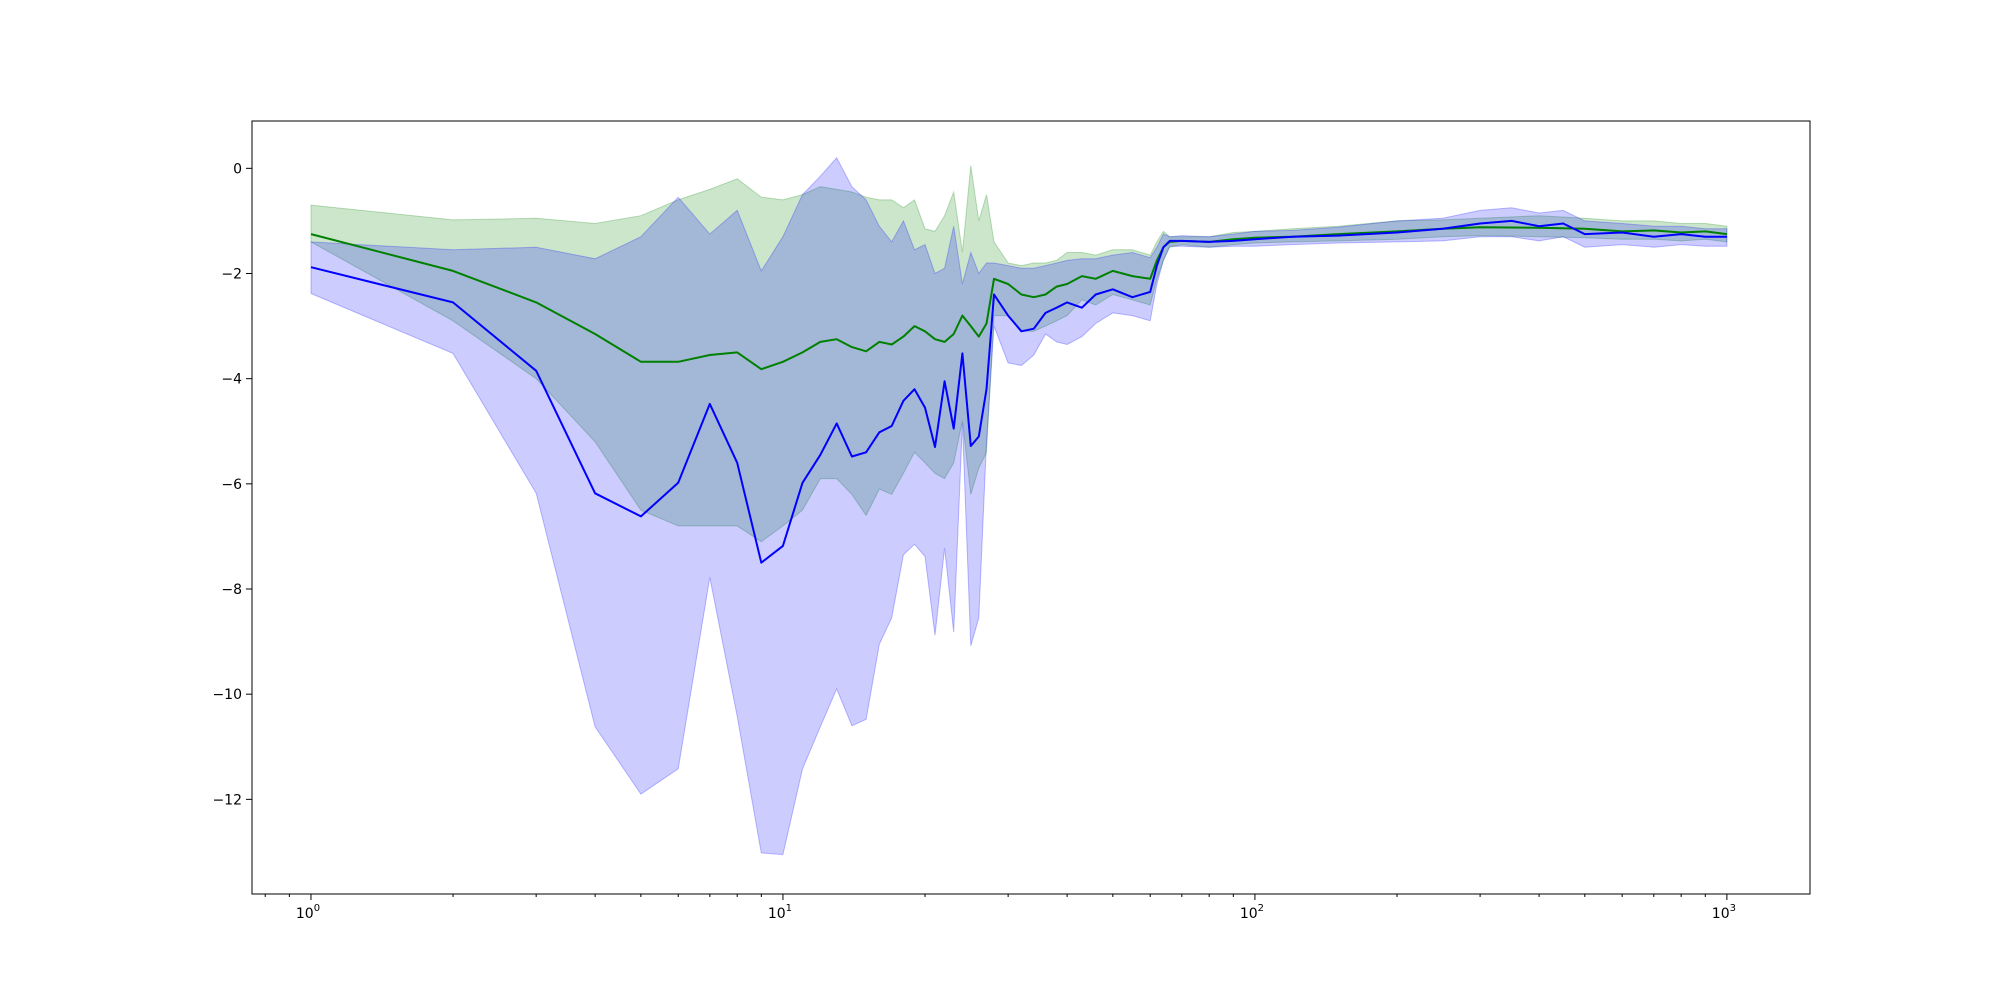 Image resolution: width=2000 pixels, height=1000 pixels. I want to click on x-tick-label: 10¹, so click(780, 912).